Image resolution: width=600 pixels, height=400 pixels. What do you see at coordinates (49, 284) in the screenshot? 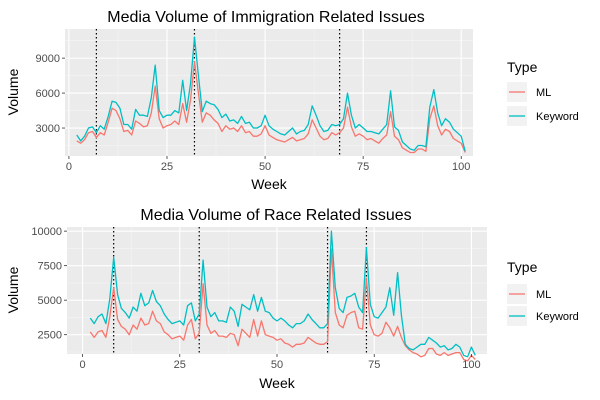
I see `y-axis-ticks: 2500 5000 7500 10000` at bounding box center [49, 284].